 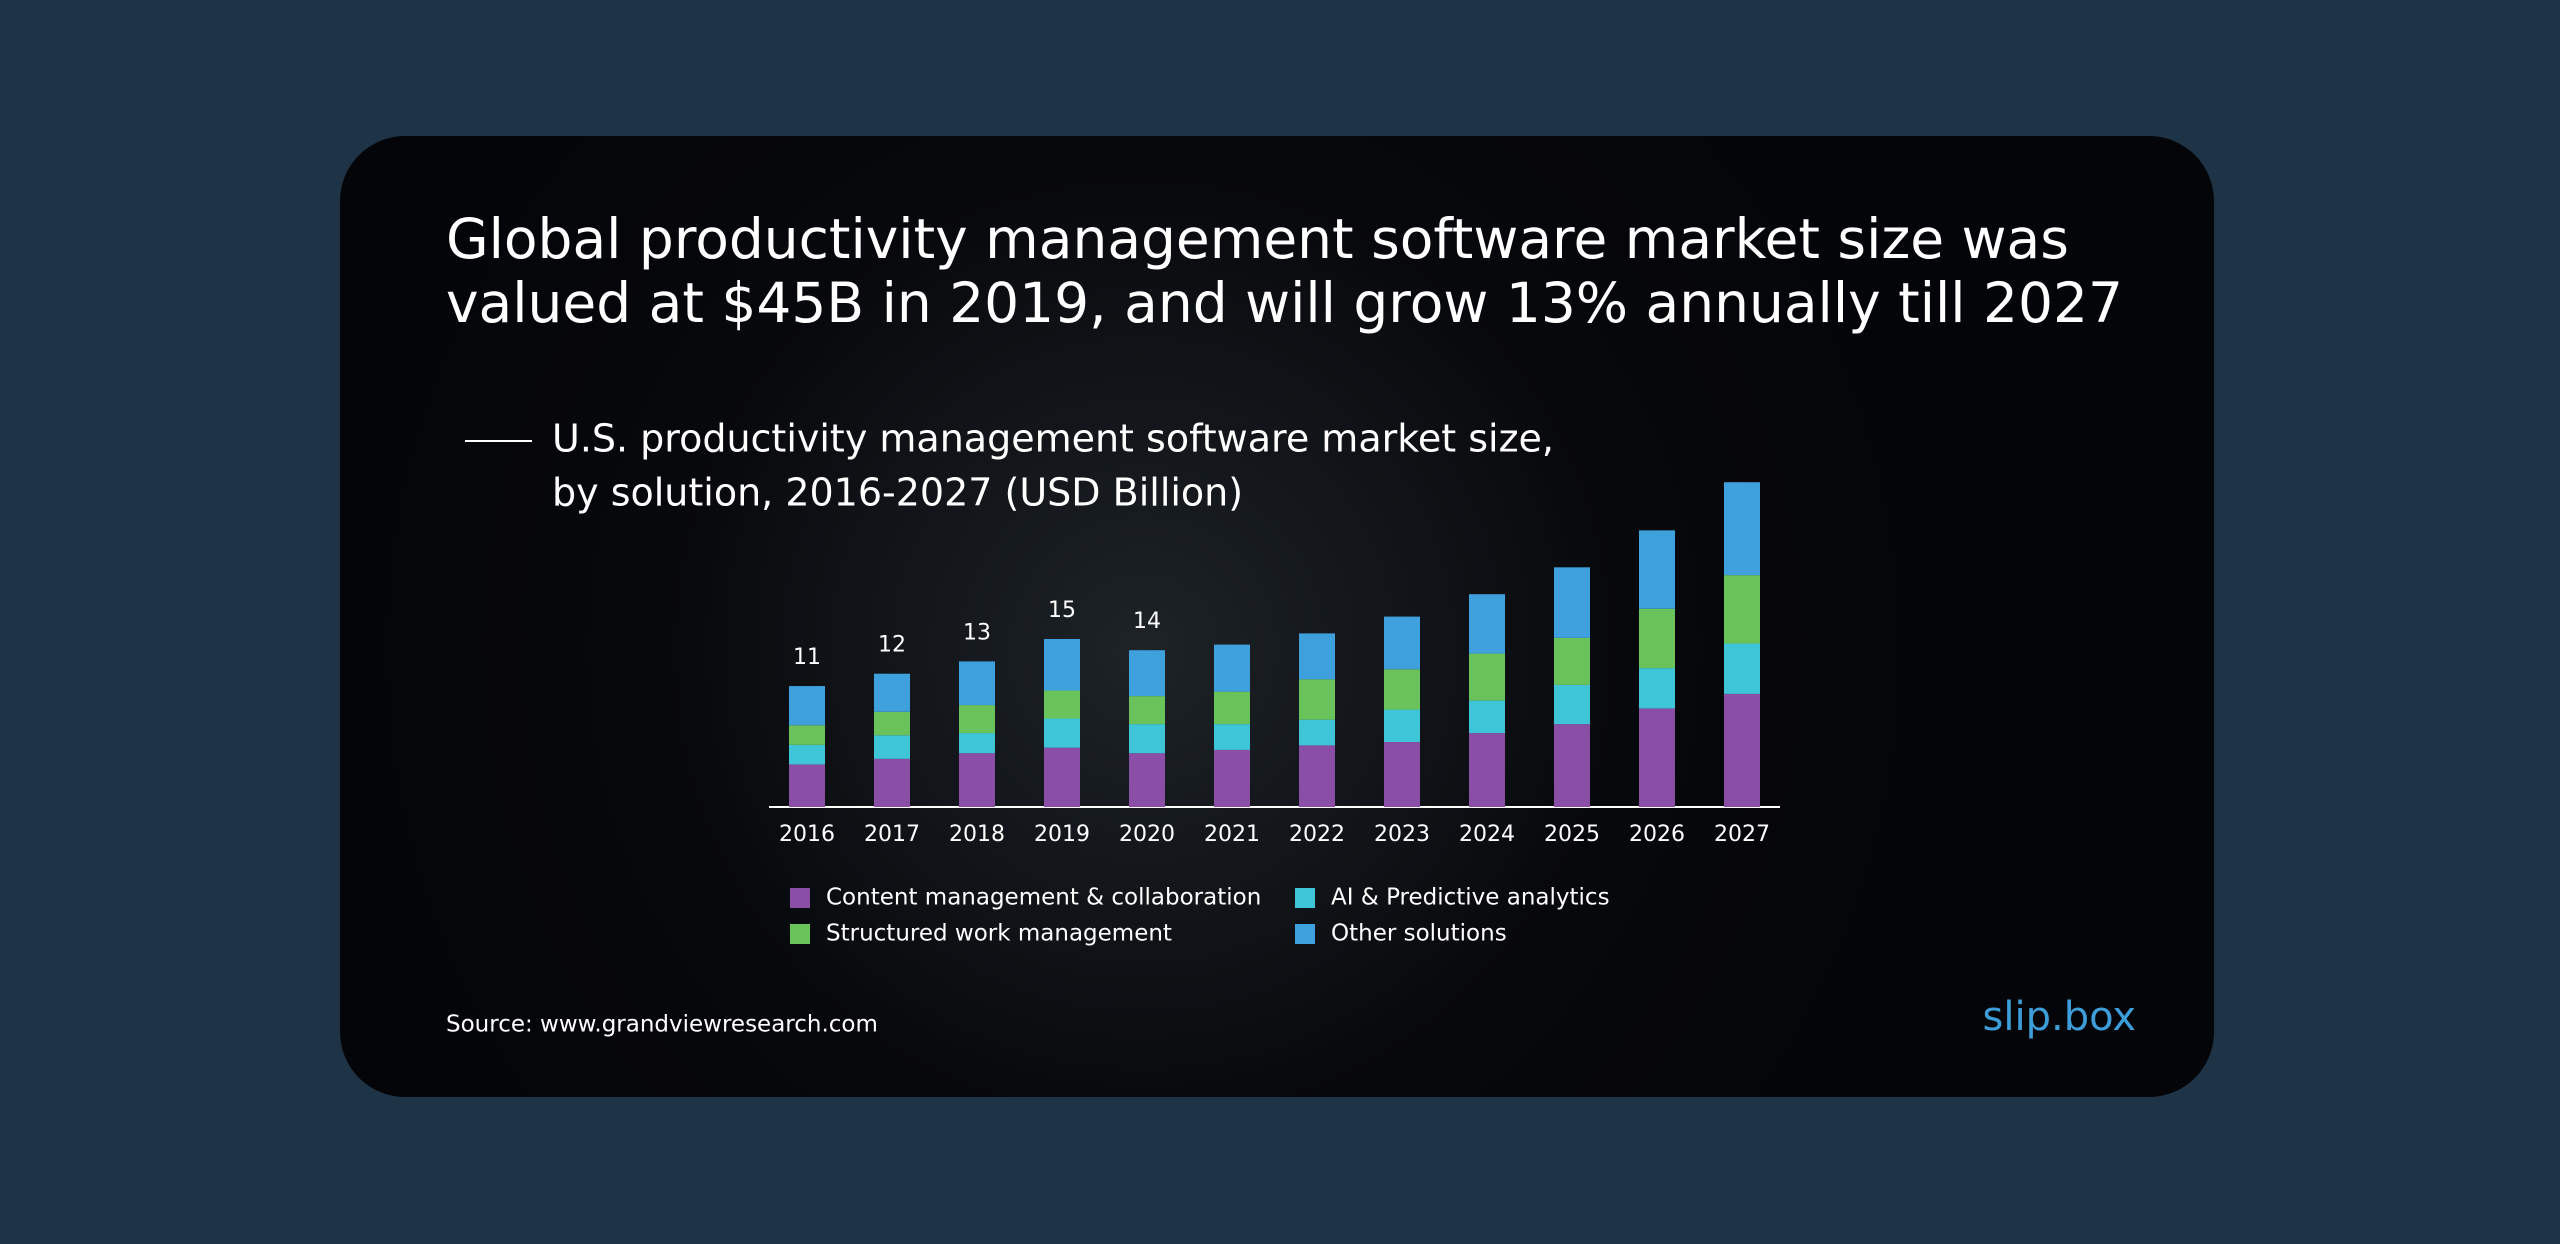 I want to click on legend-label: AI & Predictive analytics, so click(x=1470, y=898).